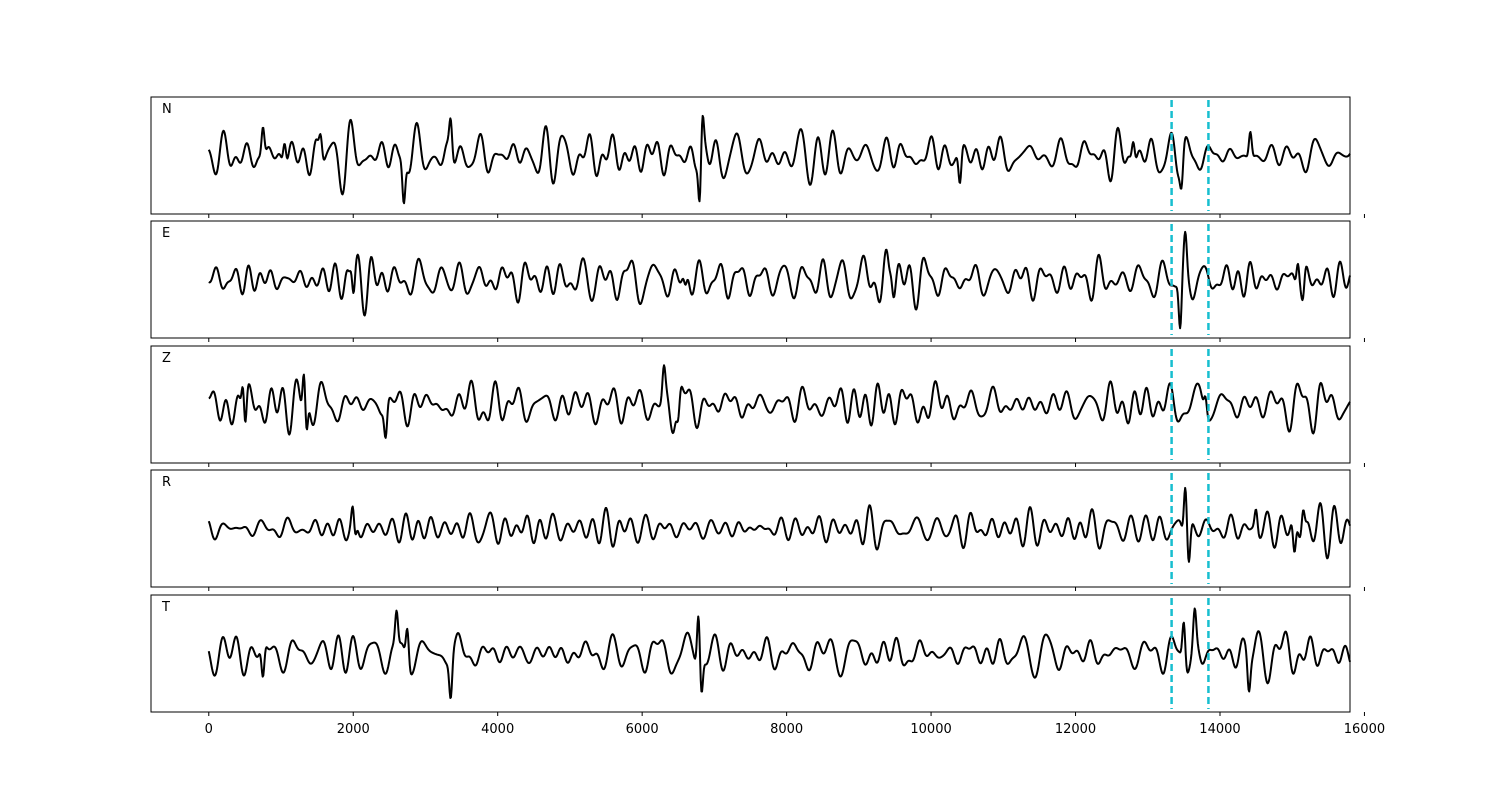 Image resolution: width=1500 pixels, height=800 pixels. What do you see at coordinates (209, 729) in the screenshot?
I see `x-tick-label: 0` at bounding box center [209, 729].